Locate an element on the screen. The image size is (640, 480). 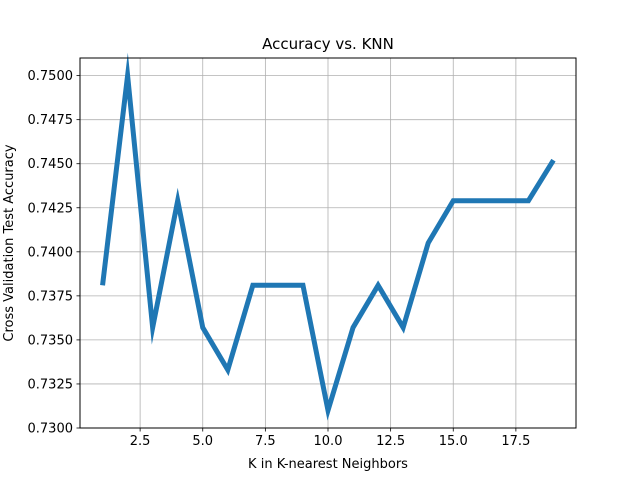
x-tick-label: 12.5 is located at coordinates (390, 441).